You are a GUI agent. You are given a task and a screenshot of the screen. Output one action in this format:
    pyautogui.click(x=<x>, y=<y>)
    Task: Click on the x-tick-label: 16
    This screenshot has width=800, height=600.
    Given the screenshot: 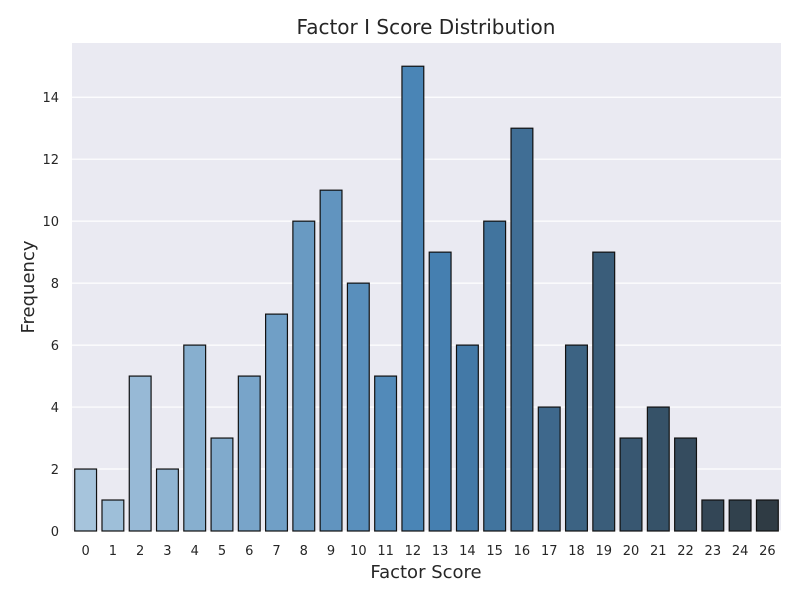 What is the action you would take?
    pyautogui.click(x=522, y=551)
    